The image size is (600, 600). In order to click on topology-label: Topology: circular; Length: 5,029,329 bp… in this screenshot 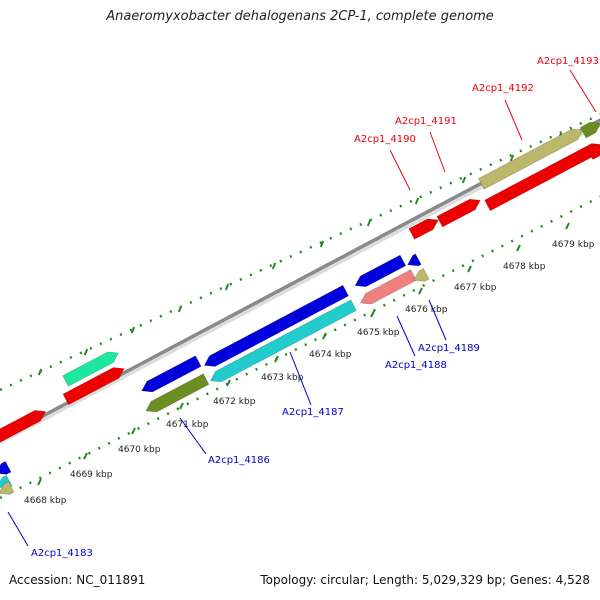, I will do `click(425, 580)`.